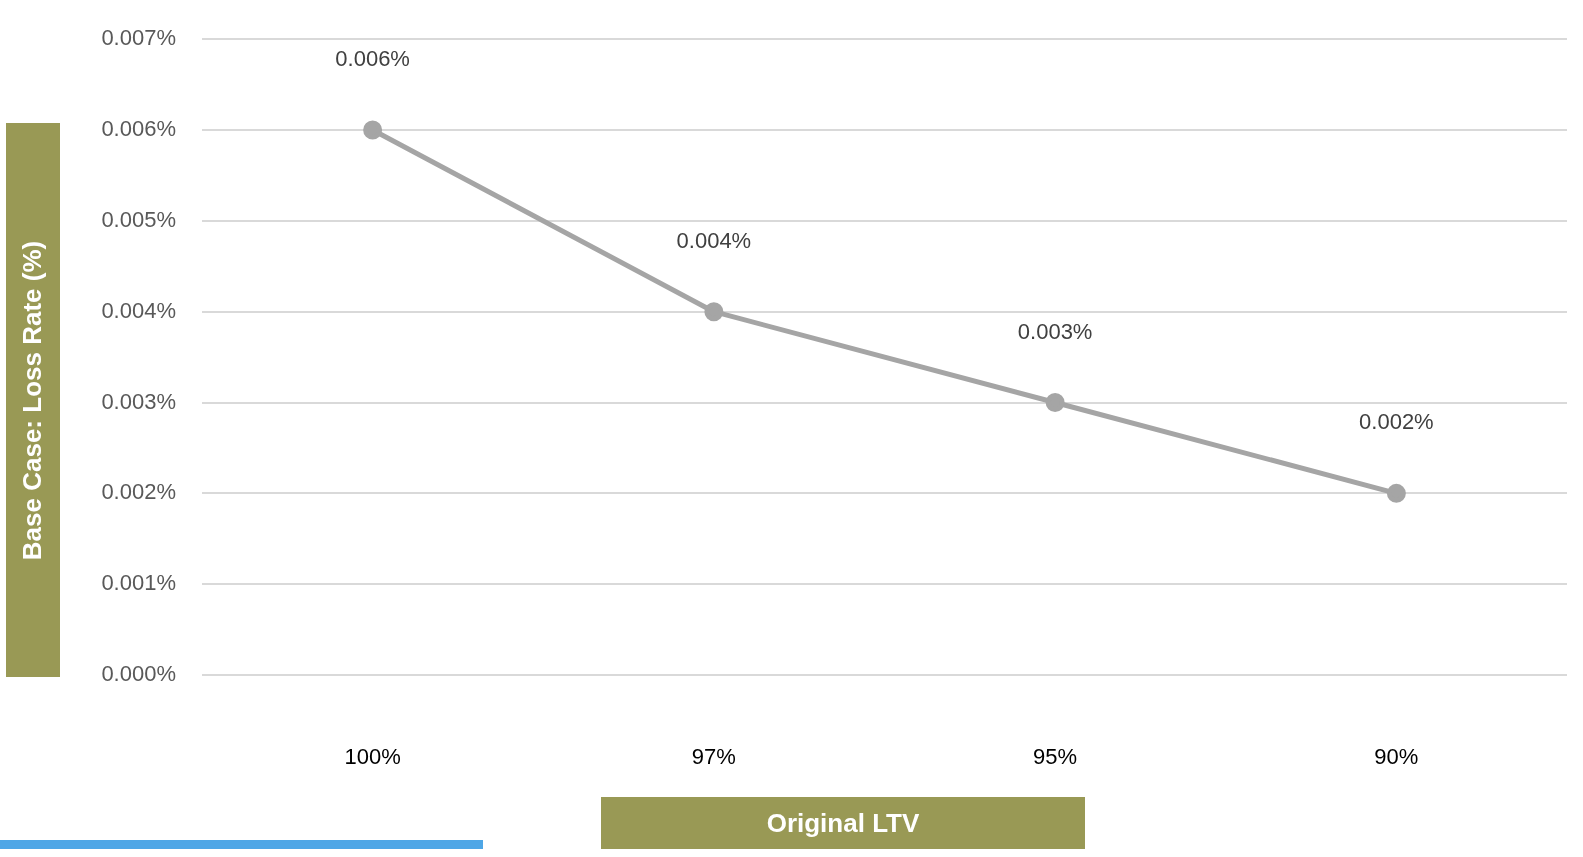 This screenshot has width=1583, height=857. Describe the element at coordinates (843, 823) in the screenshot. I see `x-axis-title: Original LTV` at that location.